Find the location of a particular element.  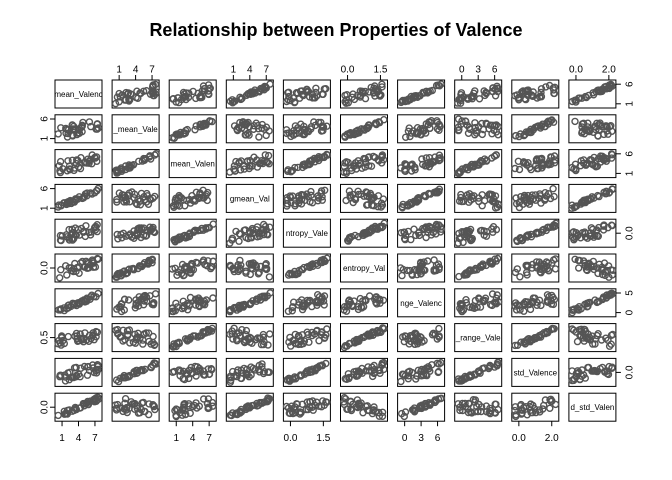

panel-r5-c10 is located at coordinates (592, 233).